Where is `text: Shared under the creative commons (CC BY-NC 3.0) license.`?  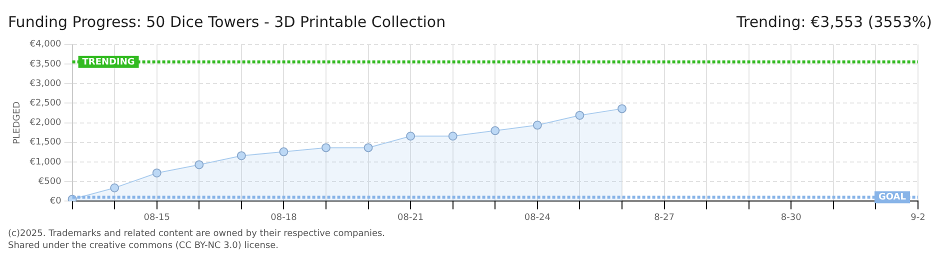
text: Shared under the creative commons (CC BY-NC 3.0) license. is located at coordinates (144, 246).